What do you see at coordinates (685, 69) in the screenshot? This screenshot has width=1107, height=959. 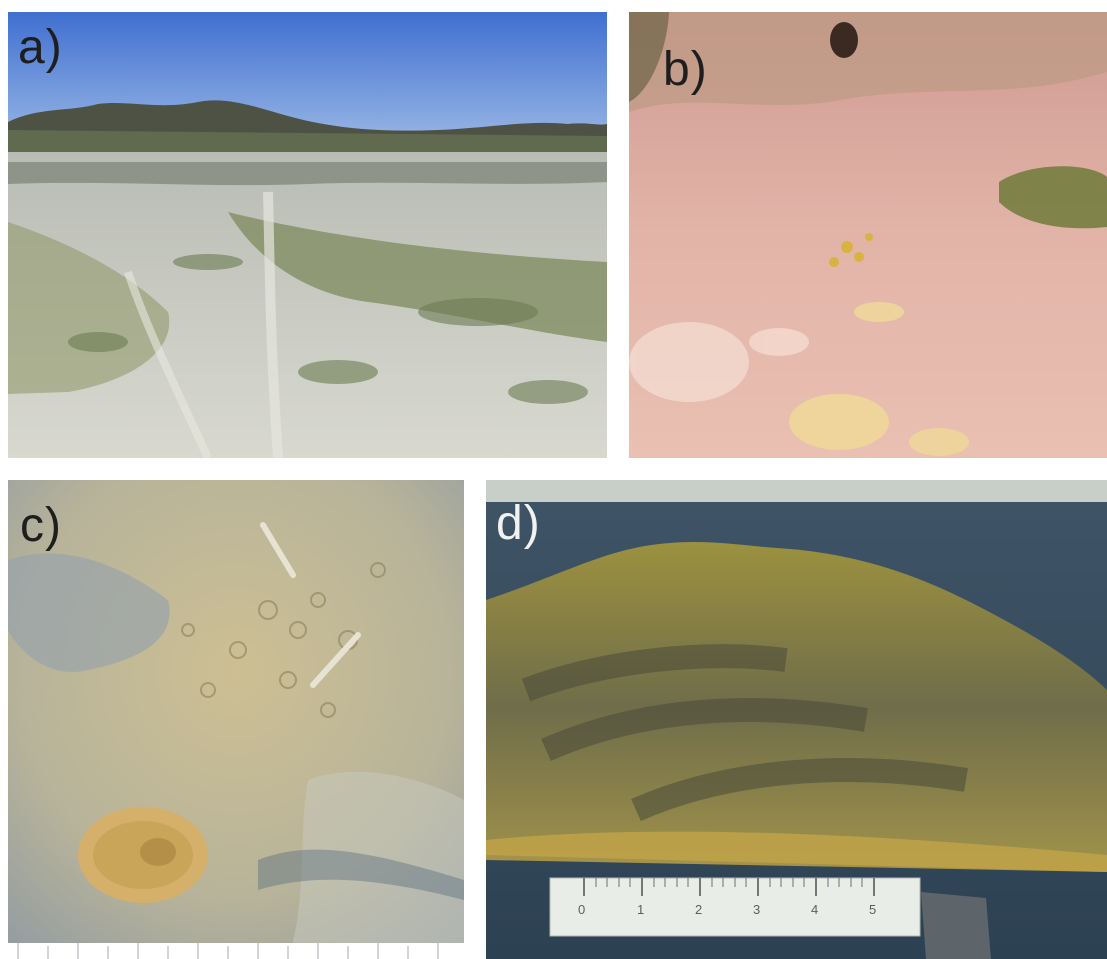 I see `panel-b-label: b)` at bounding box center [685, 69].